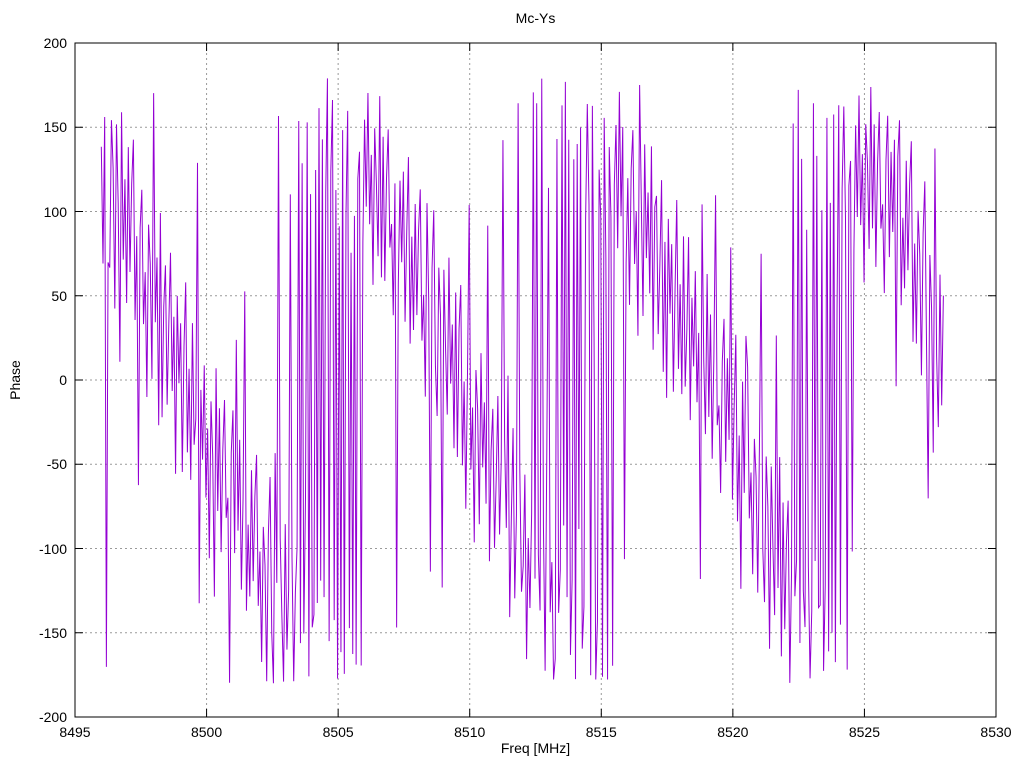 This screenshot has height=768, width=1024. What do you see at coordinates (55, 127) in the screenshot?
I see `y-tick-label: 150` at bounding box center [55, 127].